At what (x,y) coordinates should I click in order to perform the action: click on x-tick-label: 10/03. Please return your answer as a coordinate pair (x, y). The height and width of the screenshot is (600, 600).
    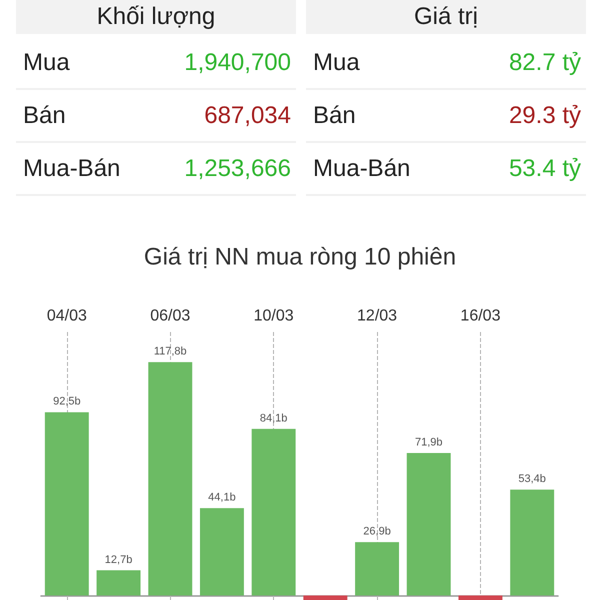
    Looking at the image, I should click on (274, 316).